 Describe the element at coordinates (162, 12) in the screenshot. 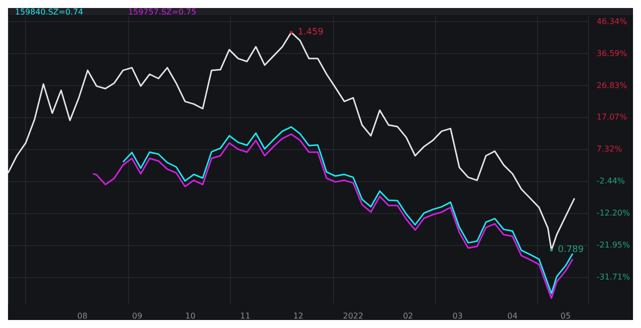

I see `text: 159757.SZ=0.75` at that location.